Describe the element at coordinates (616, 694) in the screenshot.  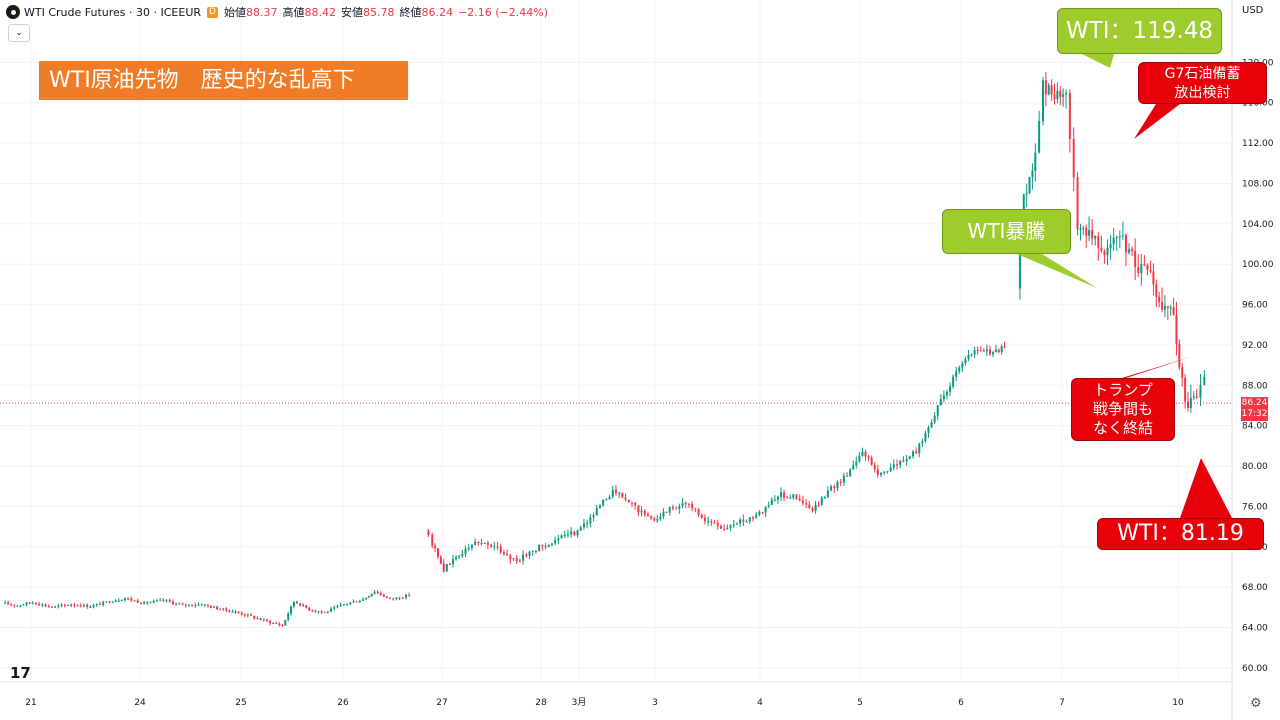
I see `time-axis: 21 24 25 26 27 28 3月 3 4 5 6 7 10` at that location.